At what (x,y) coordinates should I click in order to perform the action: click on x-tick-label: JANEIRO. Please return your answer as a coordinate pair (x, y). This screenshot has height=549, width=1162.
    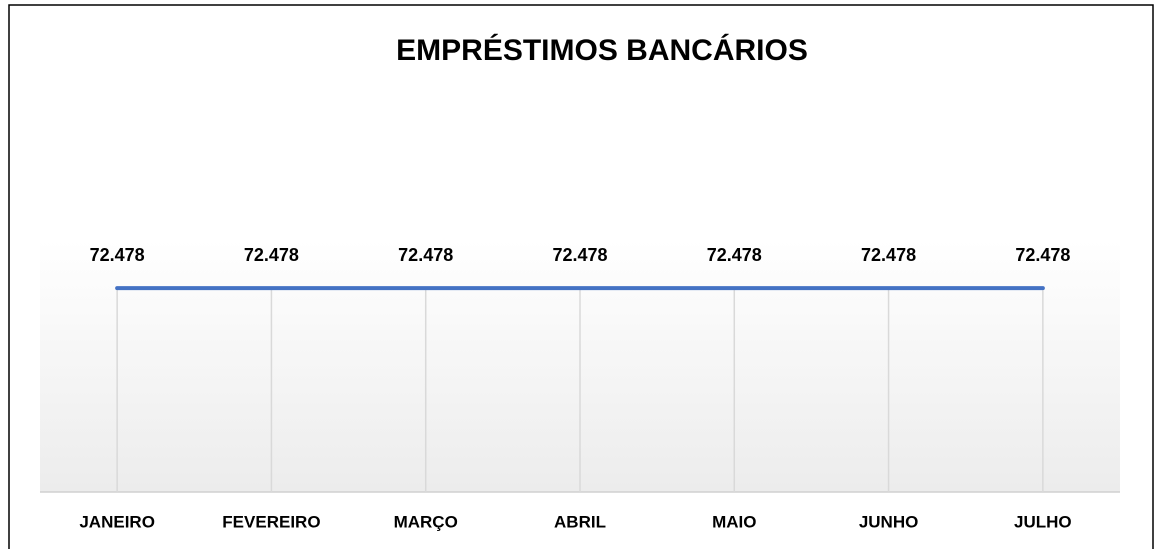
    Looking at the image, I should click on (117, 521).